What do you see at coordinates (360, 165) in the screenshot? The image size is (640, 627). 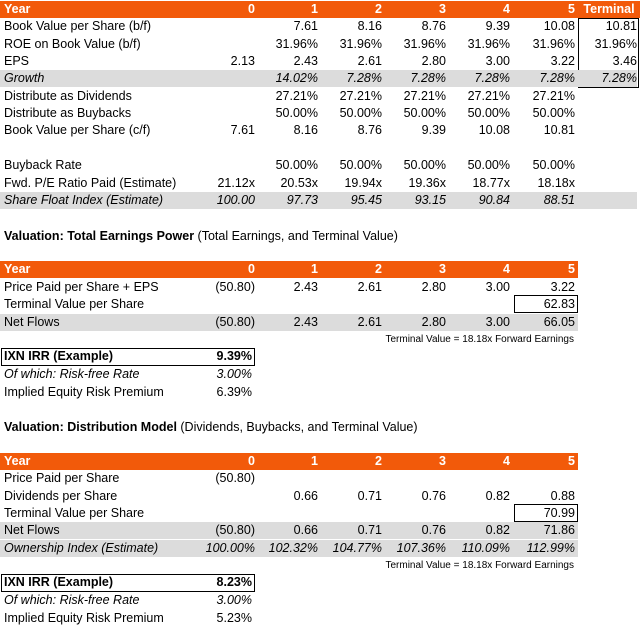 I see `cell-year-2: 50.00%` at bounding box center [360, 165].